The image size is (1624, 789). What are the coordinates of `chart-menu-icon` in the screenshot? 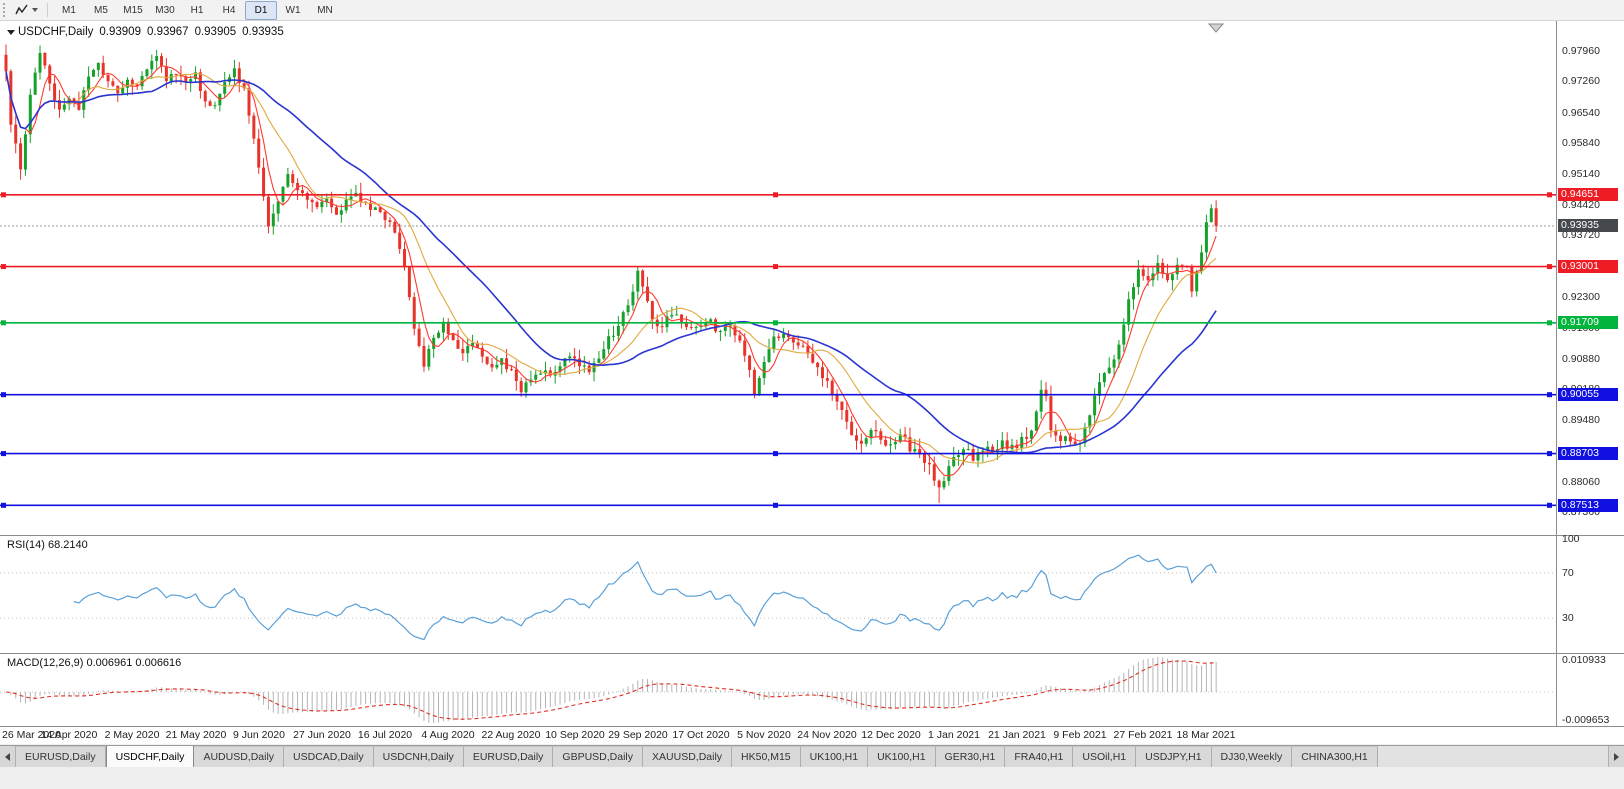 It's located at (11, 32).